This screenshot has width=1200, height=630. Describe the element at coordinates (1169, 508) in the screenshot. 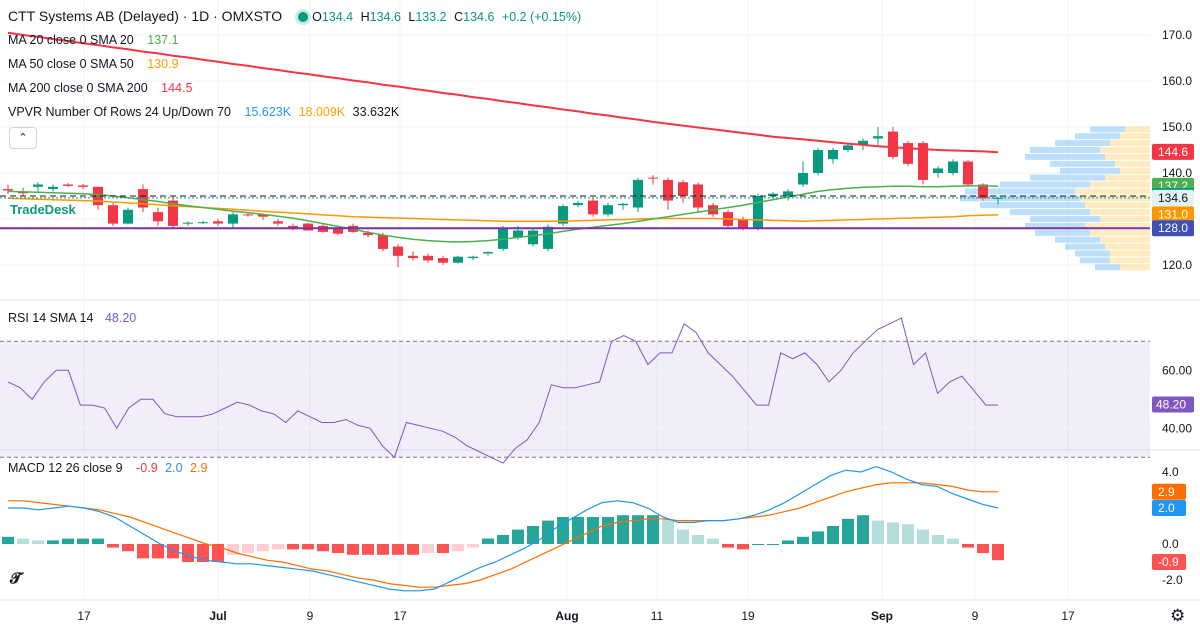

I see `macd-macd-tag` at that location.